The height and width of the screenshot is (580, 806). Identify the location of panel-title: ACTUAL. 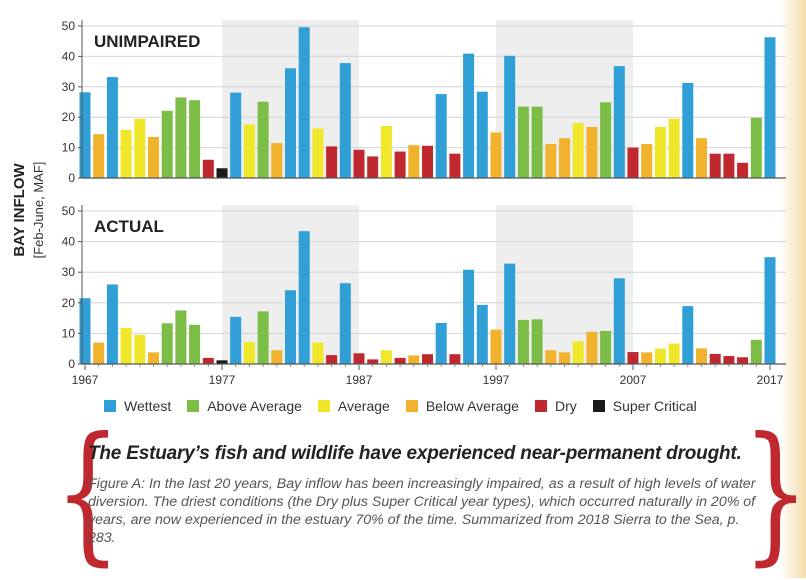
(129, 226).